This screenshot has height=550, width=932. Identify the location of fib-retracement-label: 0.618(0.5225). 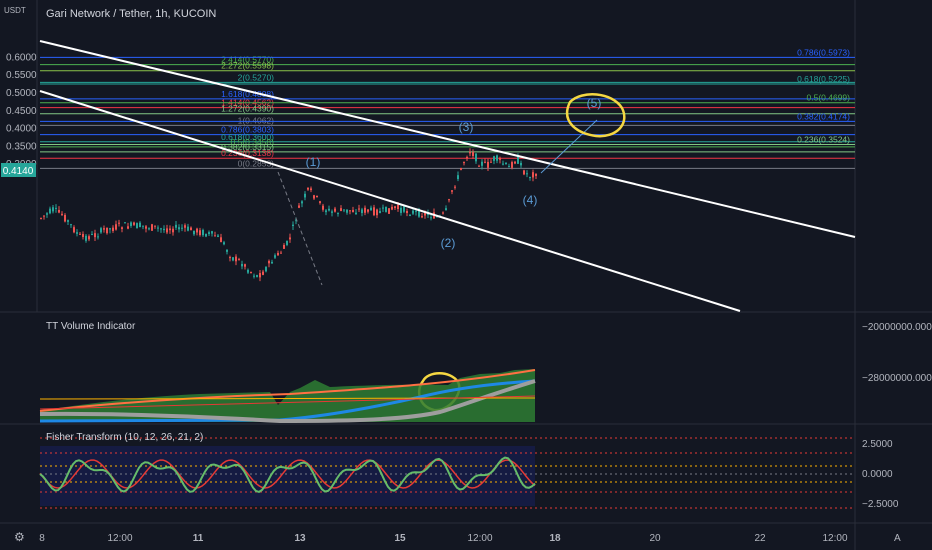
(823, 79).